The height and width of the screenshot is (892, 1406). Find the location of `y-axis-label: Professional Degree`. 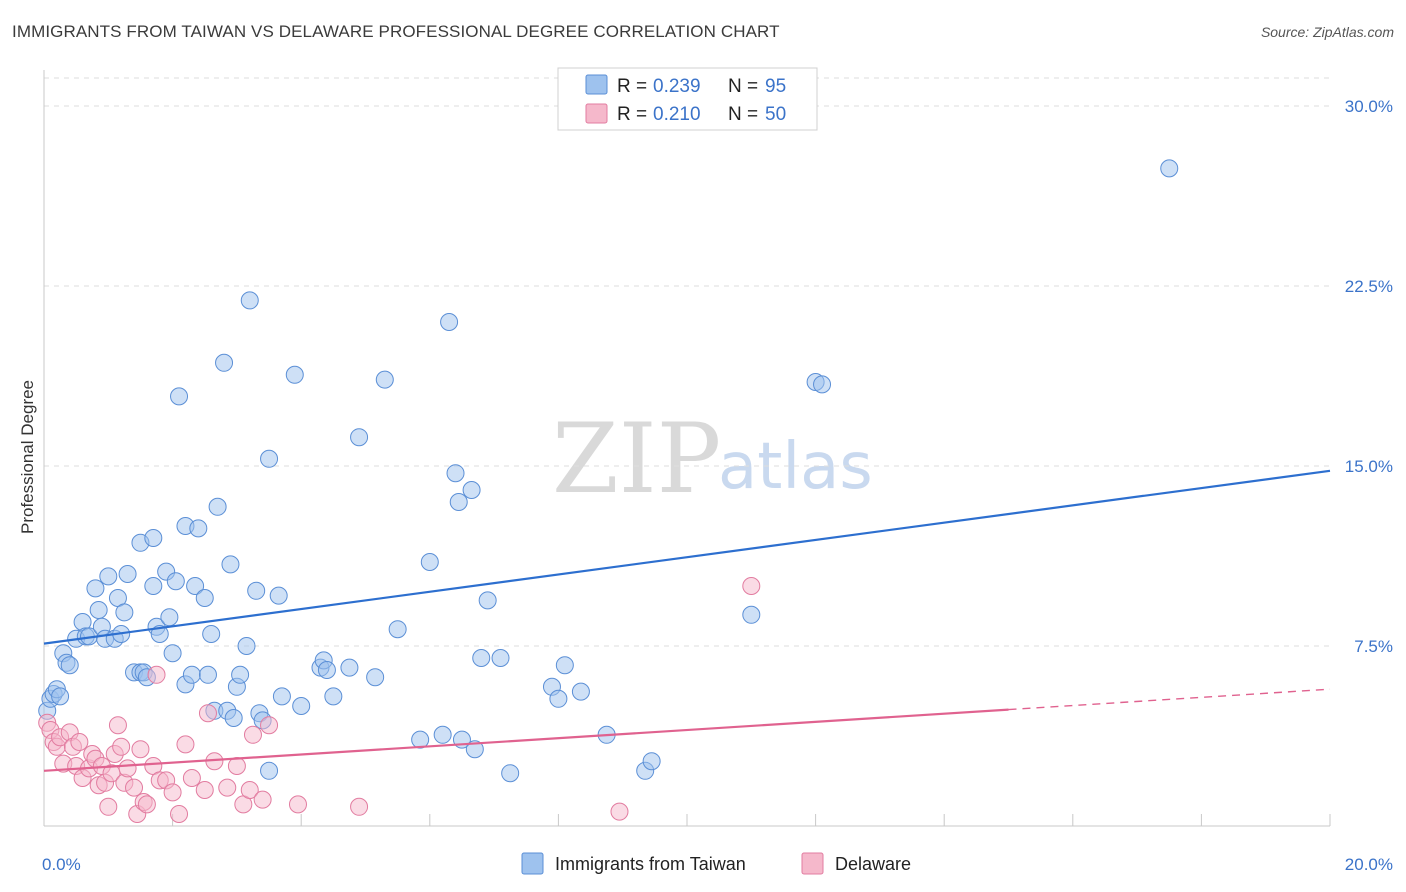

y-axis-label: Professional Degree is located at coordinates (27, 457).